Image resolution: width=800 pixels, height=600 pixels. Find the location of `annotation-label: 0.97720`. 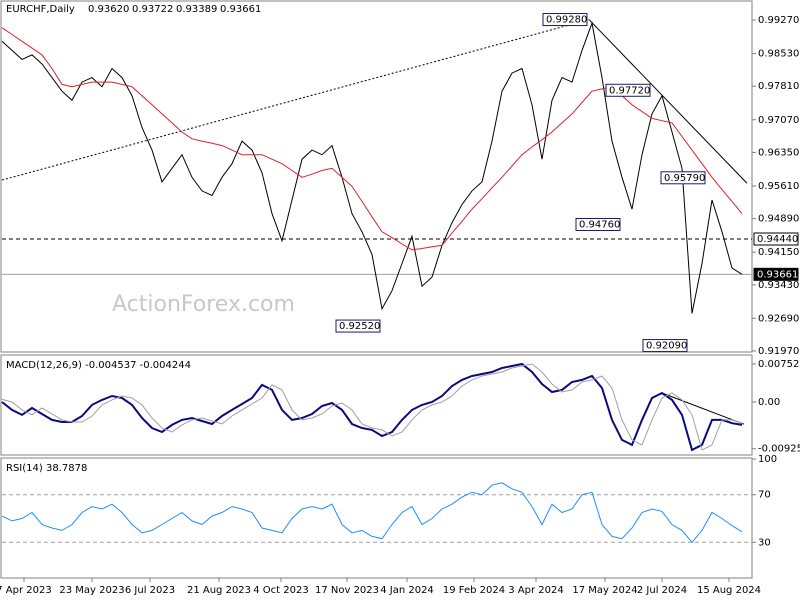

annotation-label: 0.97720 is located at coordinates (629, 90).